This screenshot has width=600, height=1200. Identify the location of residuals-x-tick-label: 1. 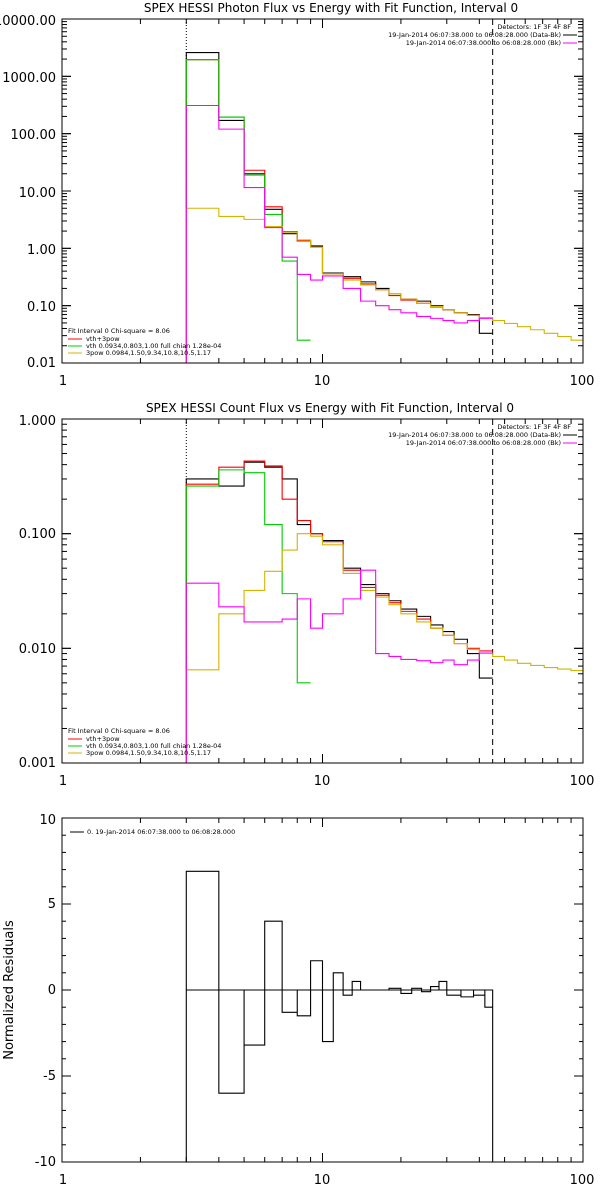
(63, 1180).